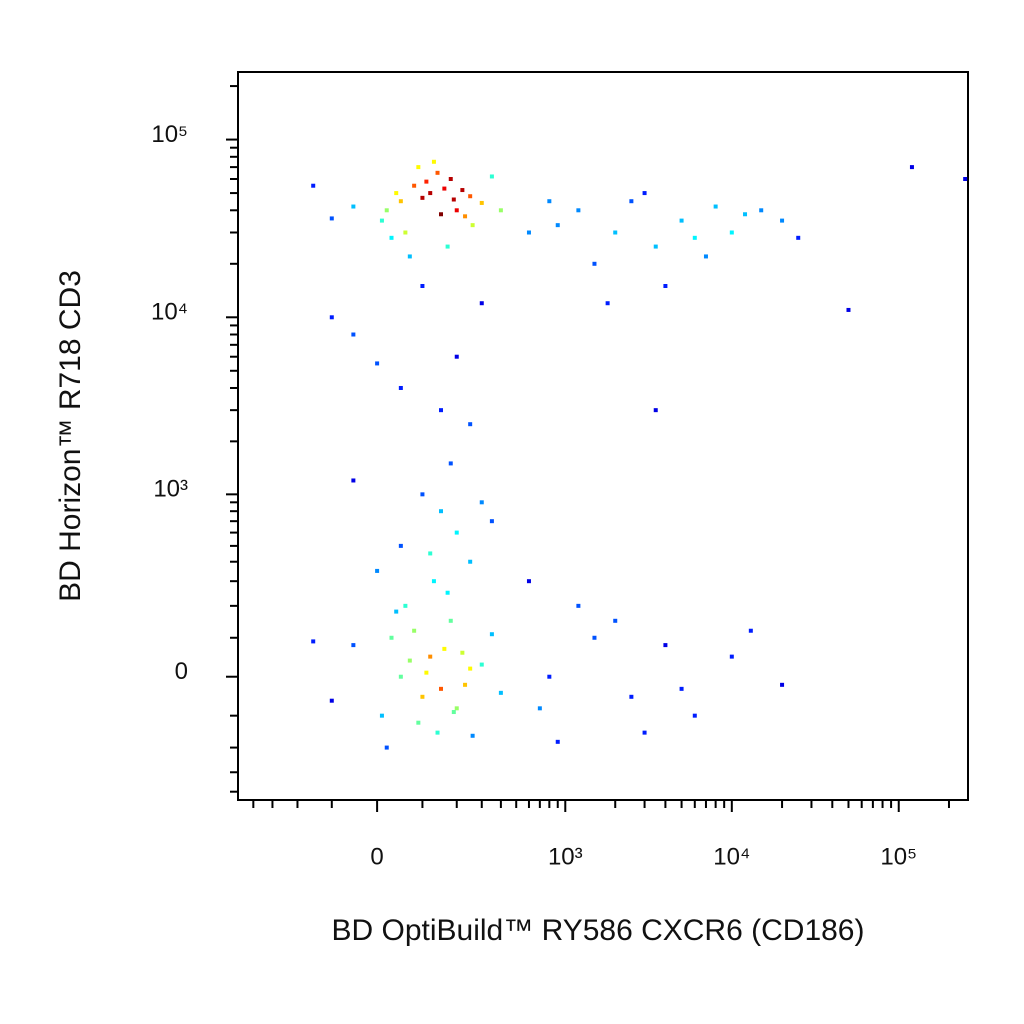  What do you see at coordinates (169, 312) in the screenshot?
I see `y-tick-label: 10⁴` at bounding box center [169, 312].